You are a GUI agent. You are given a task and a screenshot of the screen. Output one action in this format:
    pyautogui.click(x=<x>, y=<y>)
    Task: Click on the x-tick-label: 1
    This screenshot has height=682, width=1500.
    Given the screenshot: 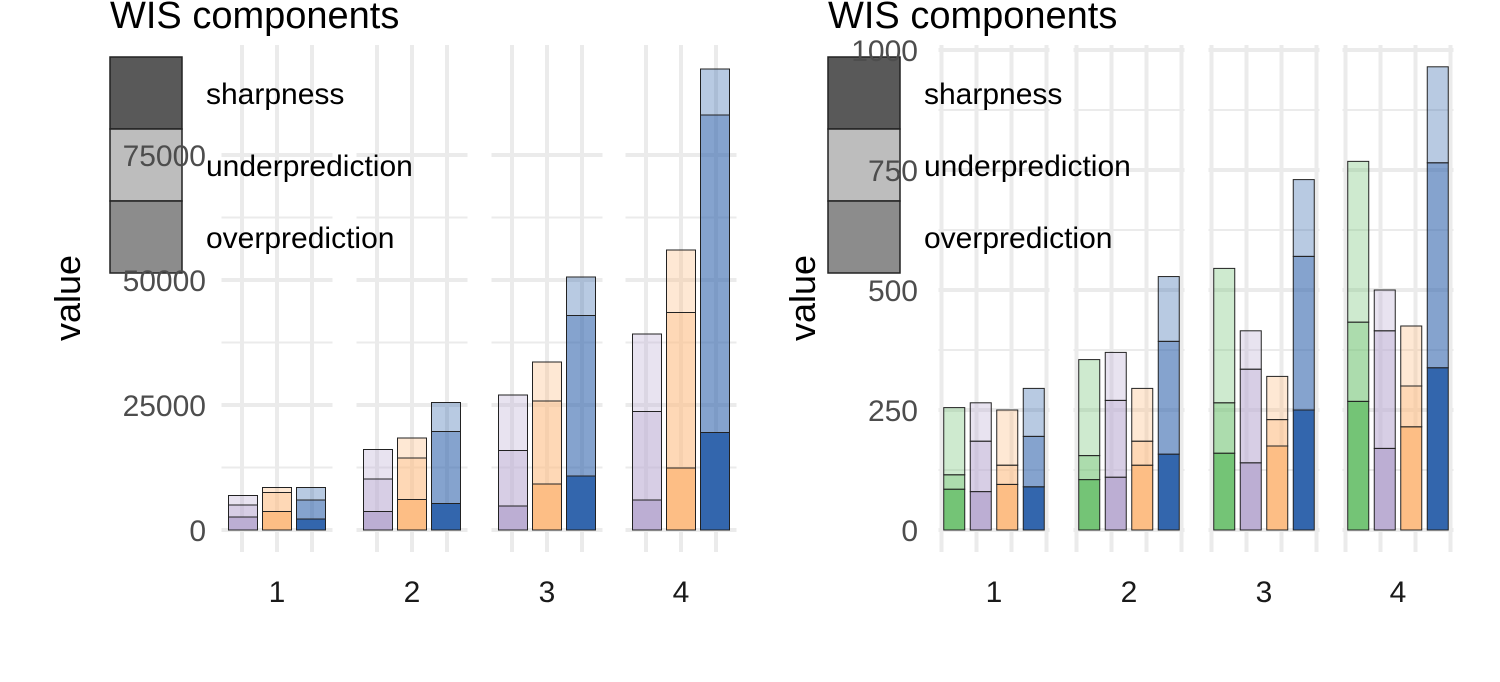 What is the action you would take?
    pyautogui.click(x=277, y=592)
    